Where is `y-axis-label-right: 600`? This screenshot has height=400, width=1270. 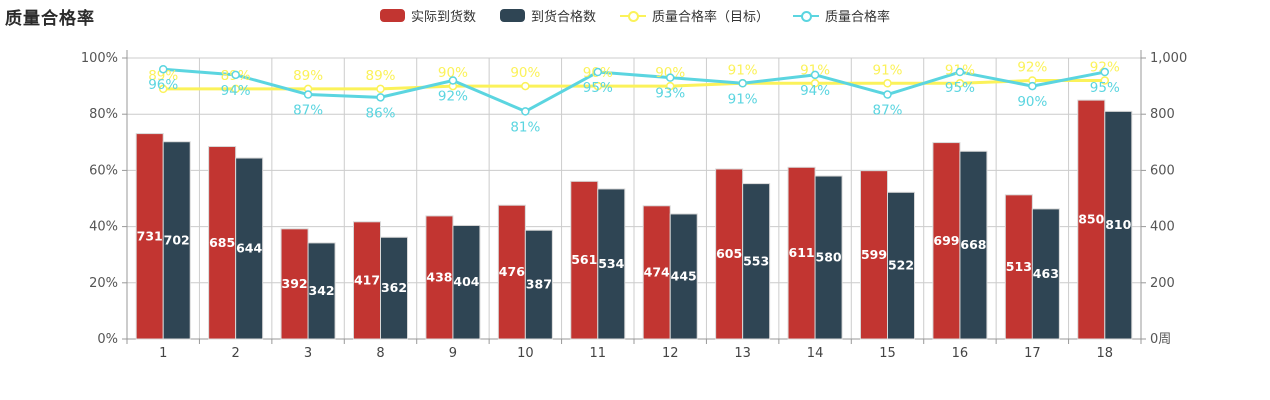
y-axis-label-right: 600 is located at coordinates (1162, 170).